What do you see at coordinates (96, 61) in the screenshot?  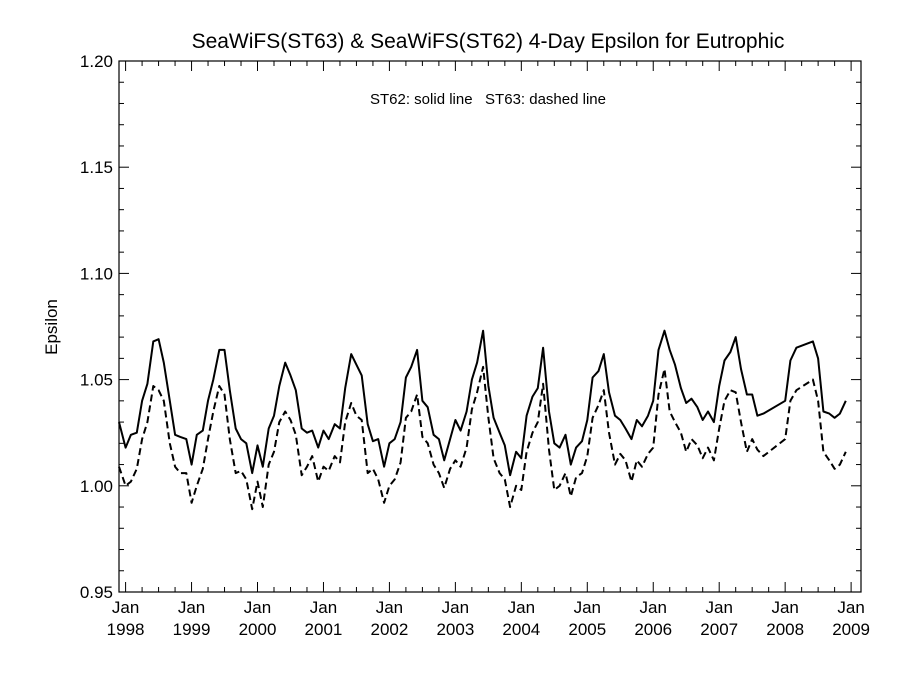 I see `y-tick-label: 1.20` at bounding box center [96, 61].